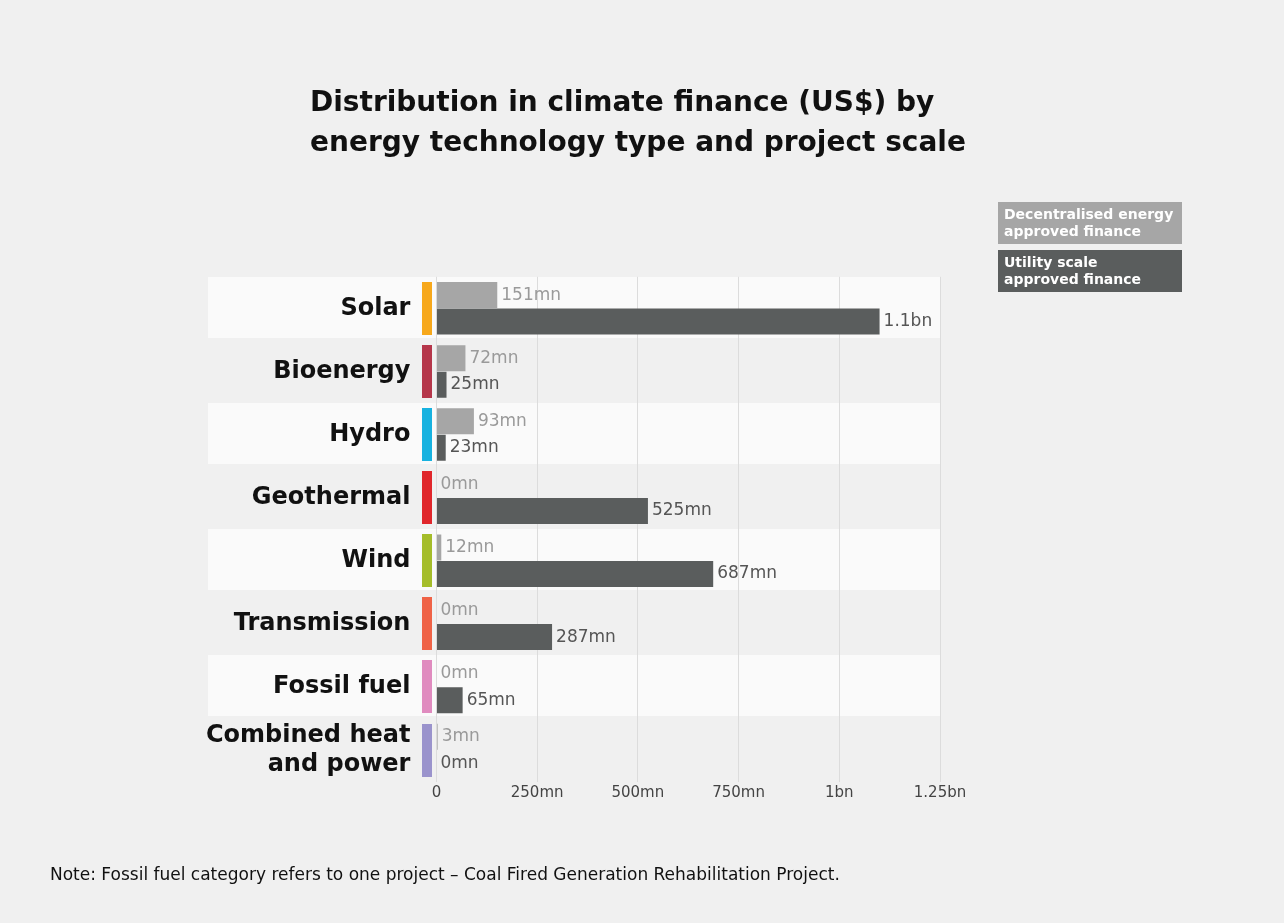 The width and height of the screenshot is (1284, 923). Describe the element at coordinates (638, 792) in the screenshot. I see `x-tick-label: 500mn` at that location.